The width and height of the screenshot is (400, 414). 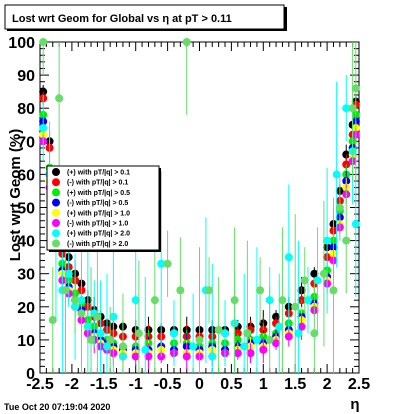 What do you see at coordinates (21, 43) in the screenshot?
I see `y-tick-label: 100` at bounding box center [21, 43].